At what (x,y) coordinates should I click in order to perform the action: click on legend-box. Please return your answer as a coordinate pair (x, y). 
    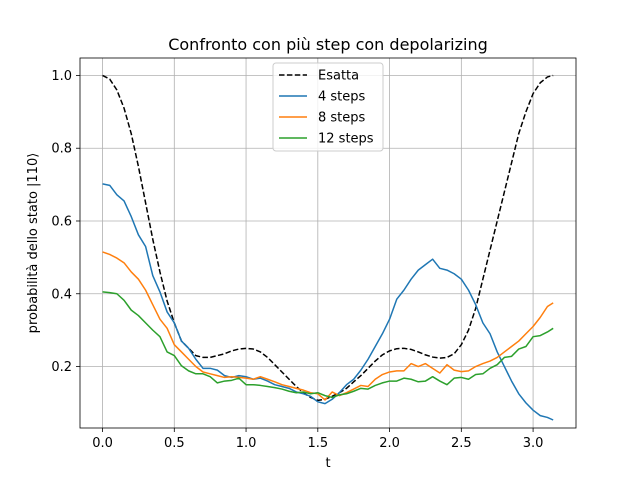
    Looking at the image, I should click on (328, 107).